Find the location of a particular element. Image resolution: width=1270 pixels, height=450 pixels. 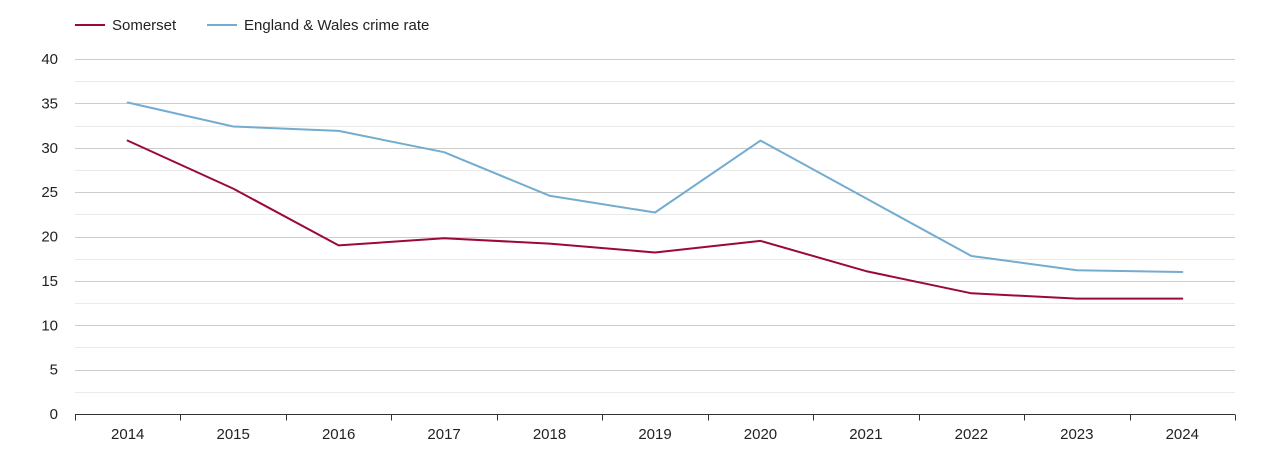

y-tick-label: 15 is located at coordinates (49, 281).